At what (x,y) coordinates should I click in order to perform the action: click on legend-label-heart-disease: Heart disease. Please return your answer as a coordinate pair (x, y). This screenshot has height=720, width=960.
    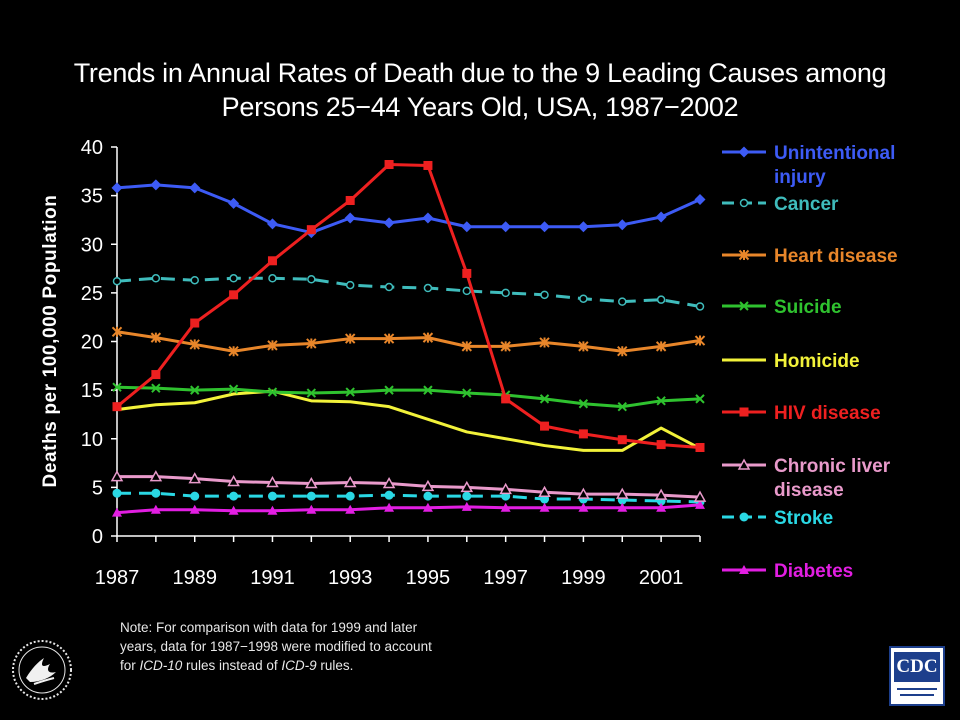
    Looking at the image, I should click on (836, 256).